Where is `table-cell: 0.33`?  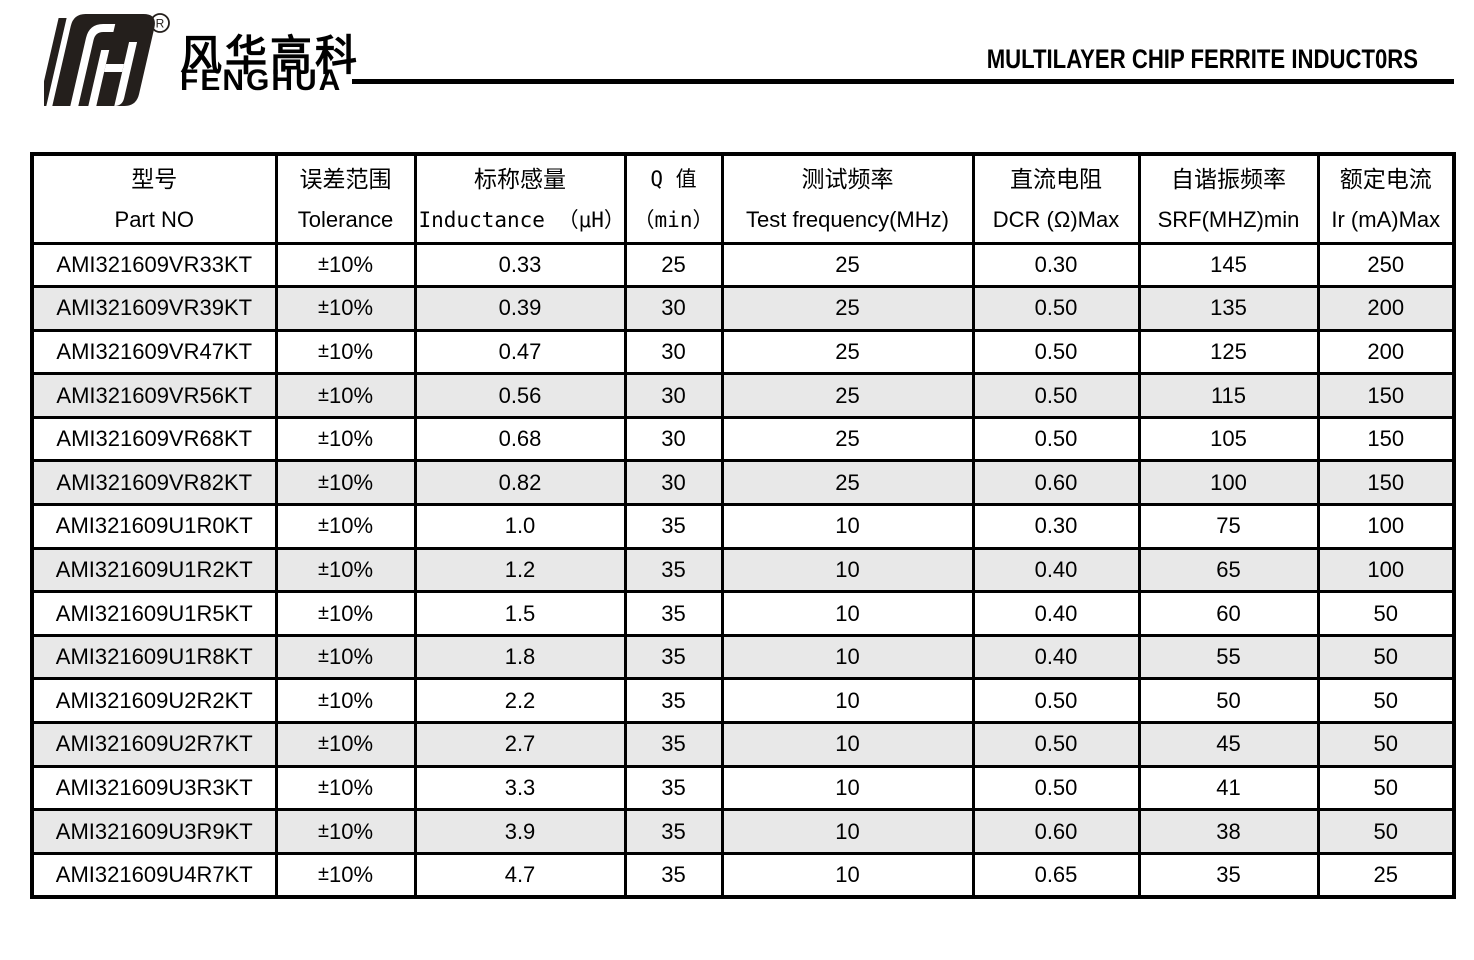 table-cell: 0.33 is located at coordinates (520, 265).